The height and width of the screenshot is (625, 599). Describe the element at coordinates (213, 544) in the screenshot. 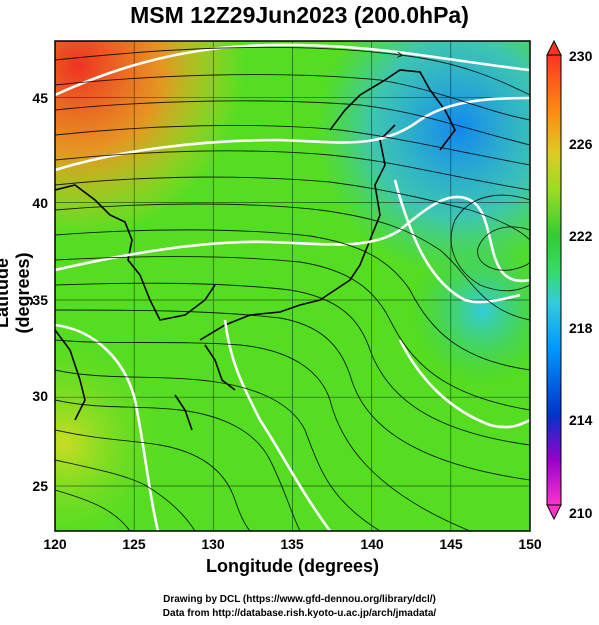

I see `x-tick-label: 130` at that location.